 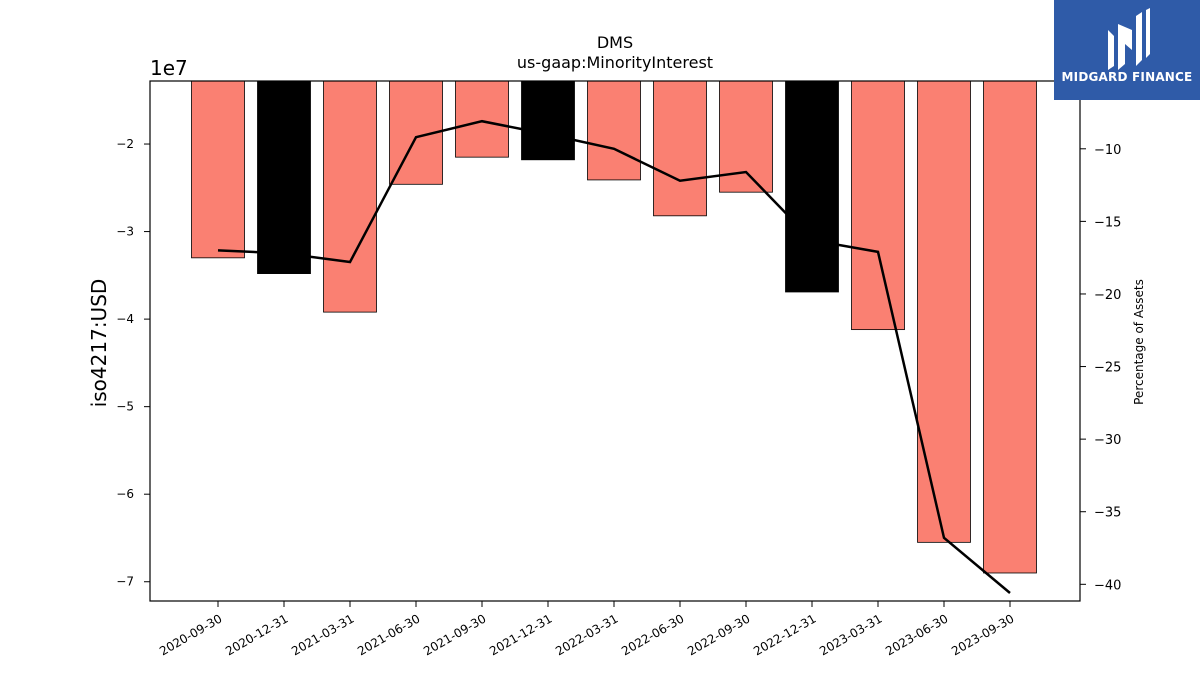 What do you see at coordinates (125, 319) in the screenshot?
I see `y-tick-label: −4` at bounding box center [125, 319].